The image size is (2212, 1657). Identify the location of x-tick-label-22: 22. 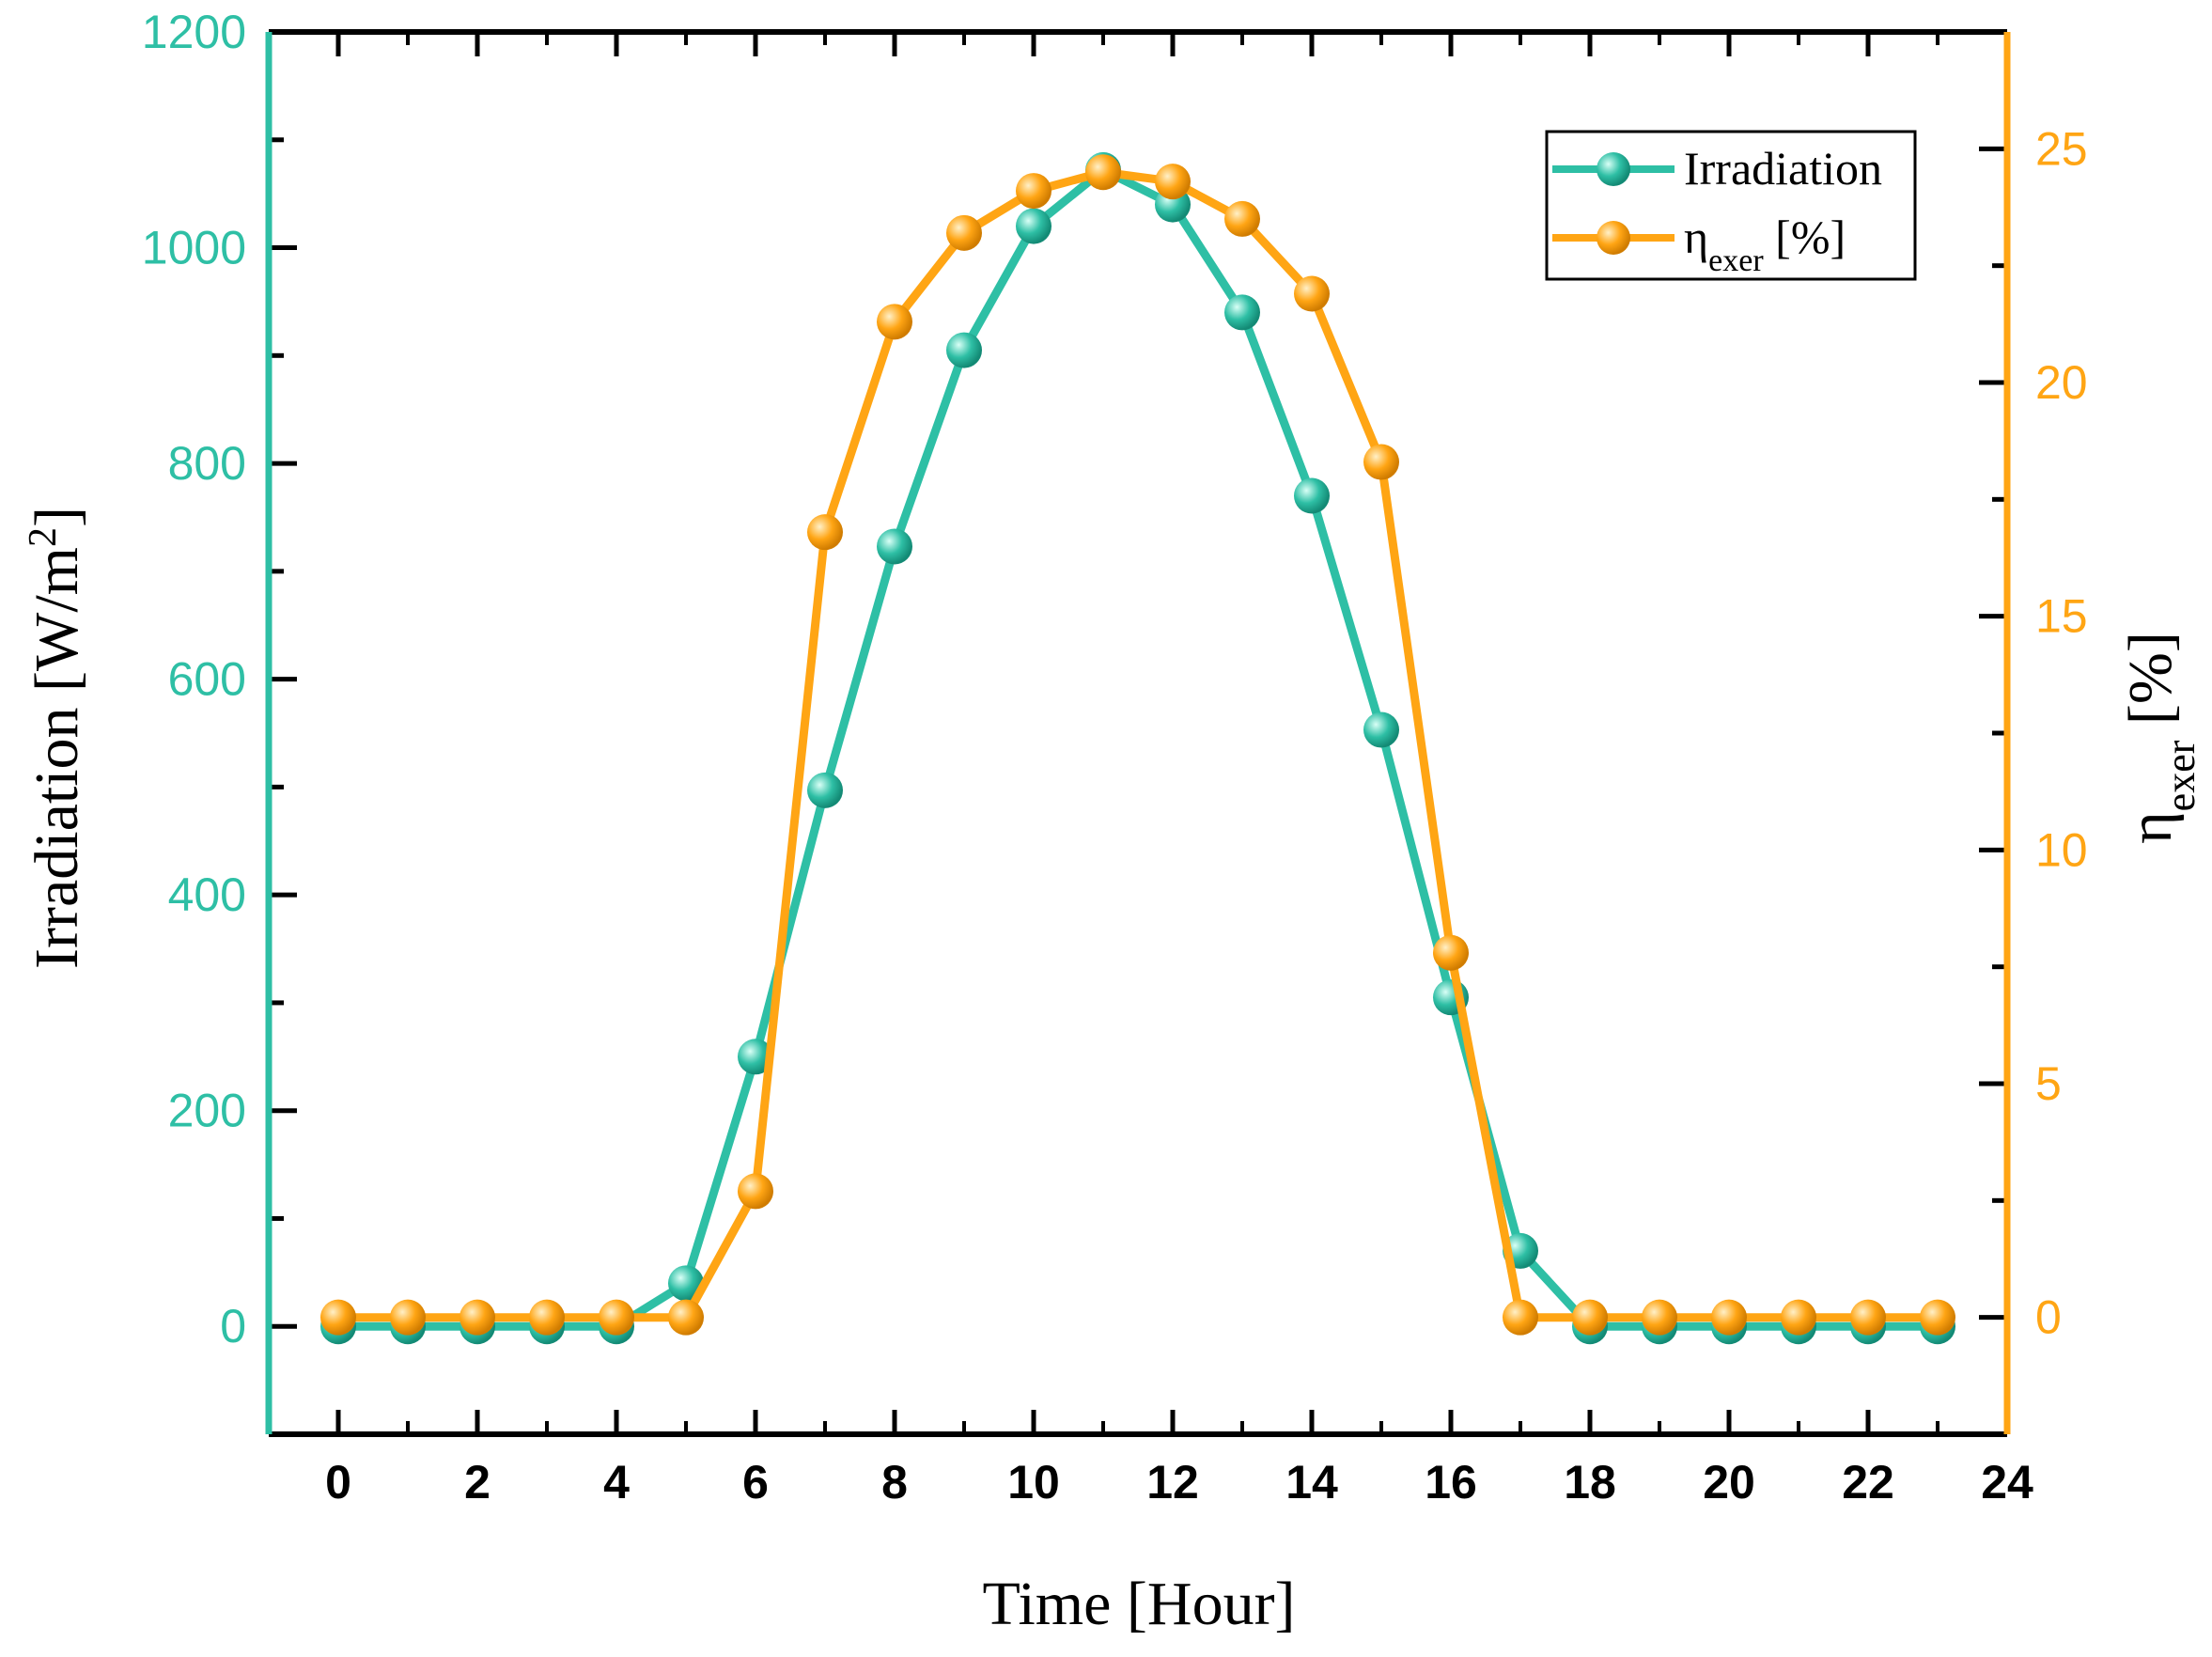
(1868, 1482).